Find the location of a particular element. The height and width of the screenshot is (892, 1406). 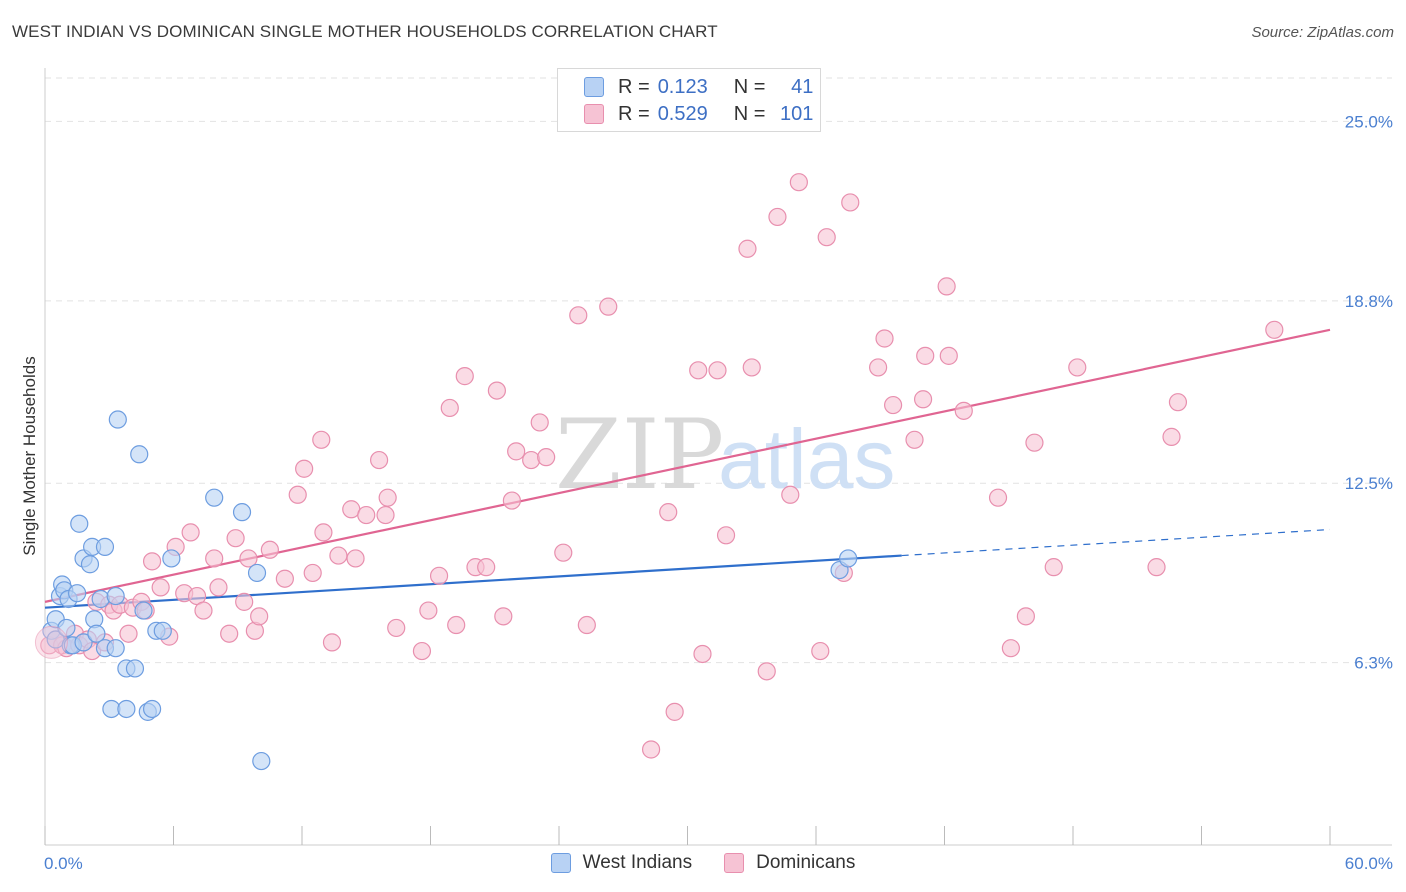

dominicans-cluster-point is located at coordinates (51, 642).